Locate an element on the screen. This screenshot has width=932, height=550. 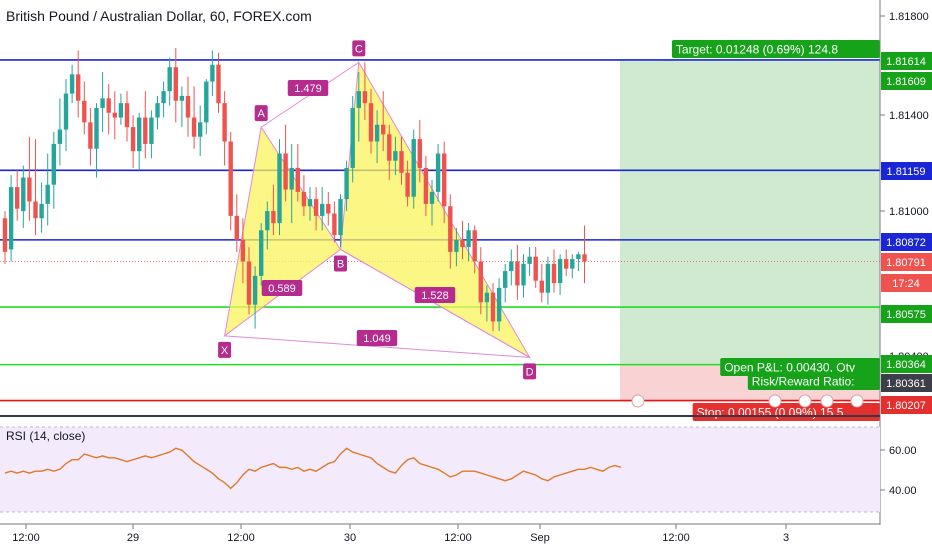
pattern-point-x: X is located at coordinates (225, 351).